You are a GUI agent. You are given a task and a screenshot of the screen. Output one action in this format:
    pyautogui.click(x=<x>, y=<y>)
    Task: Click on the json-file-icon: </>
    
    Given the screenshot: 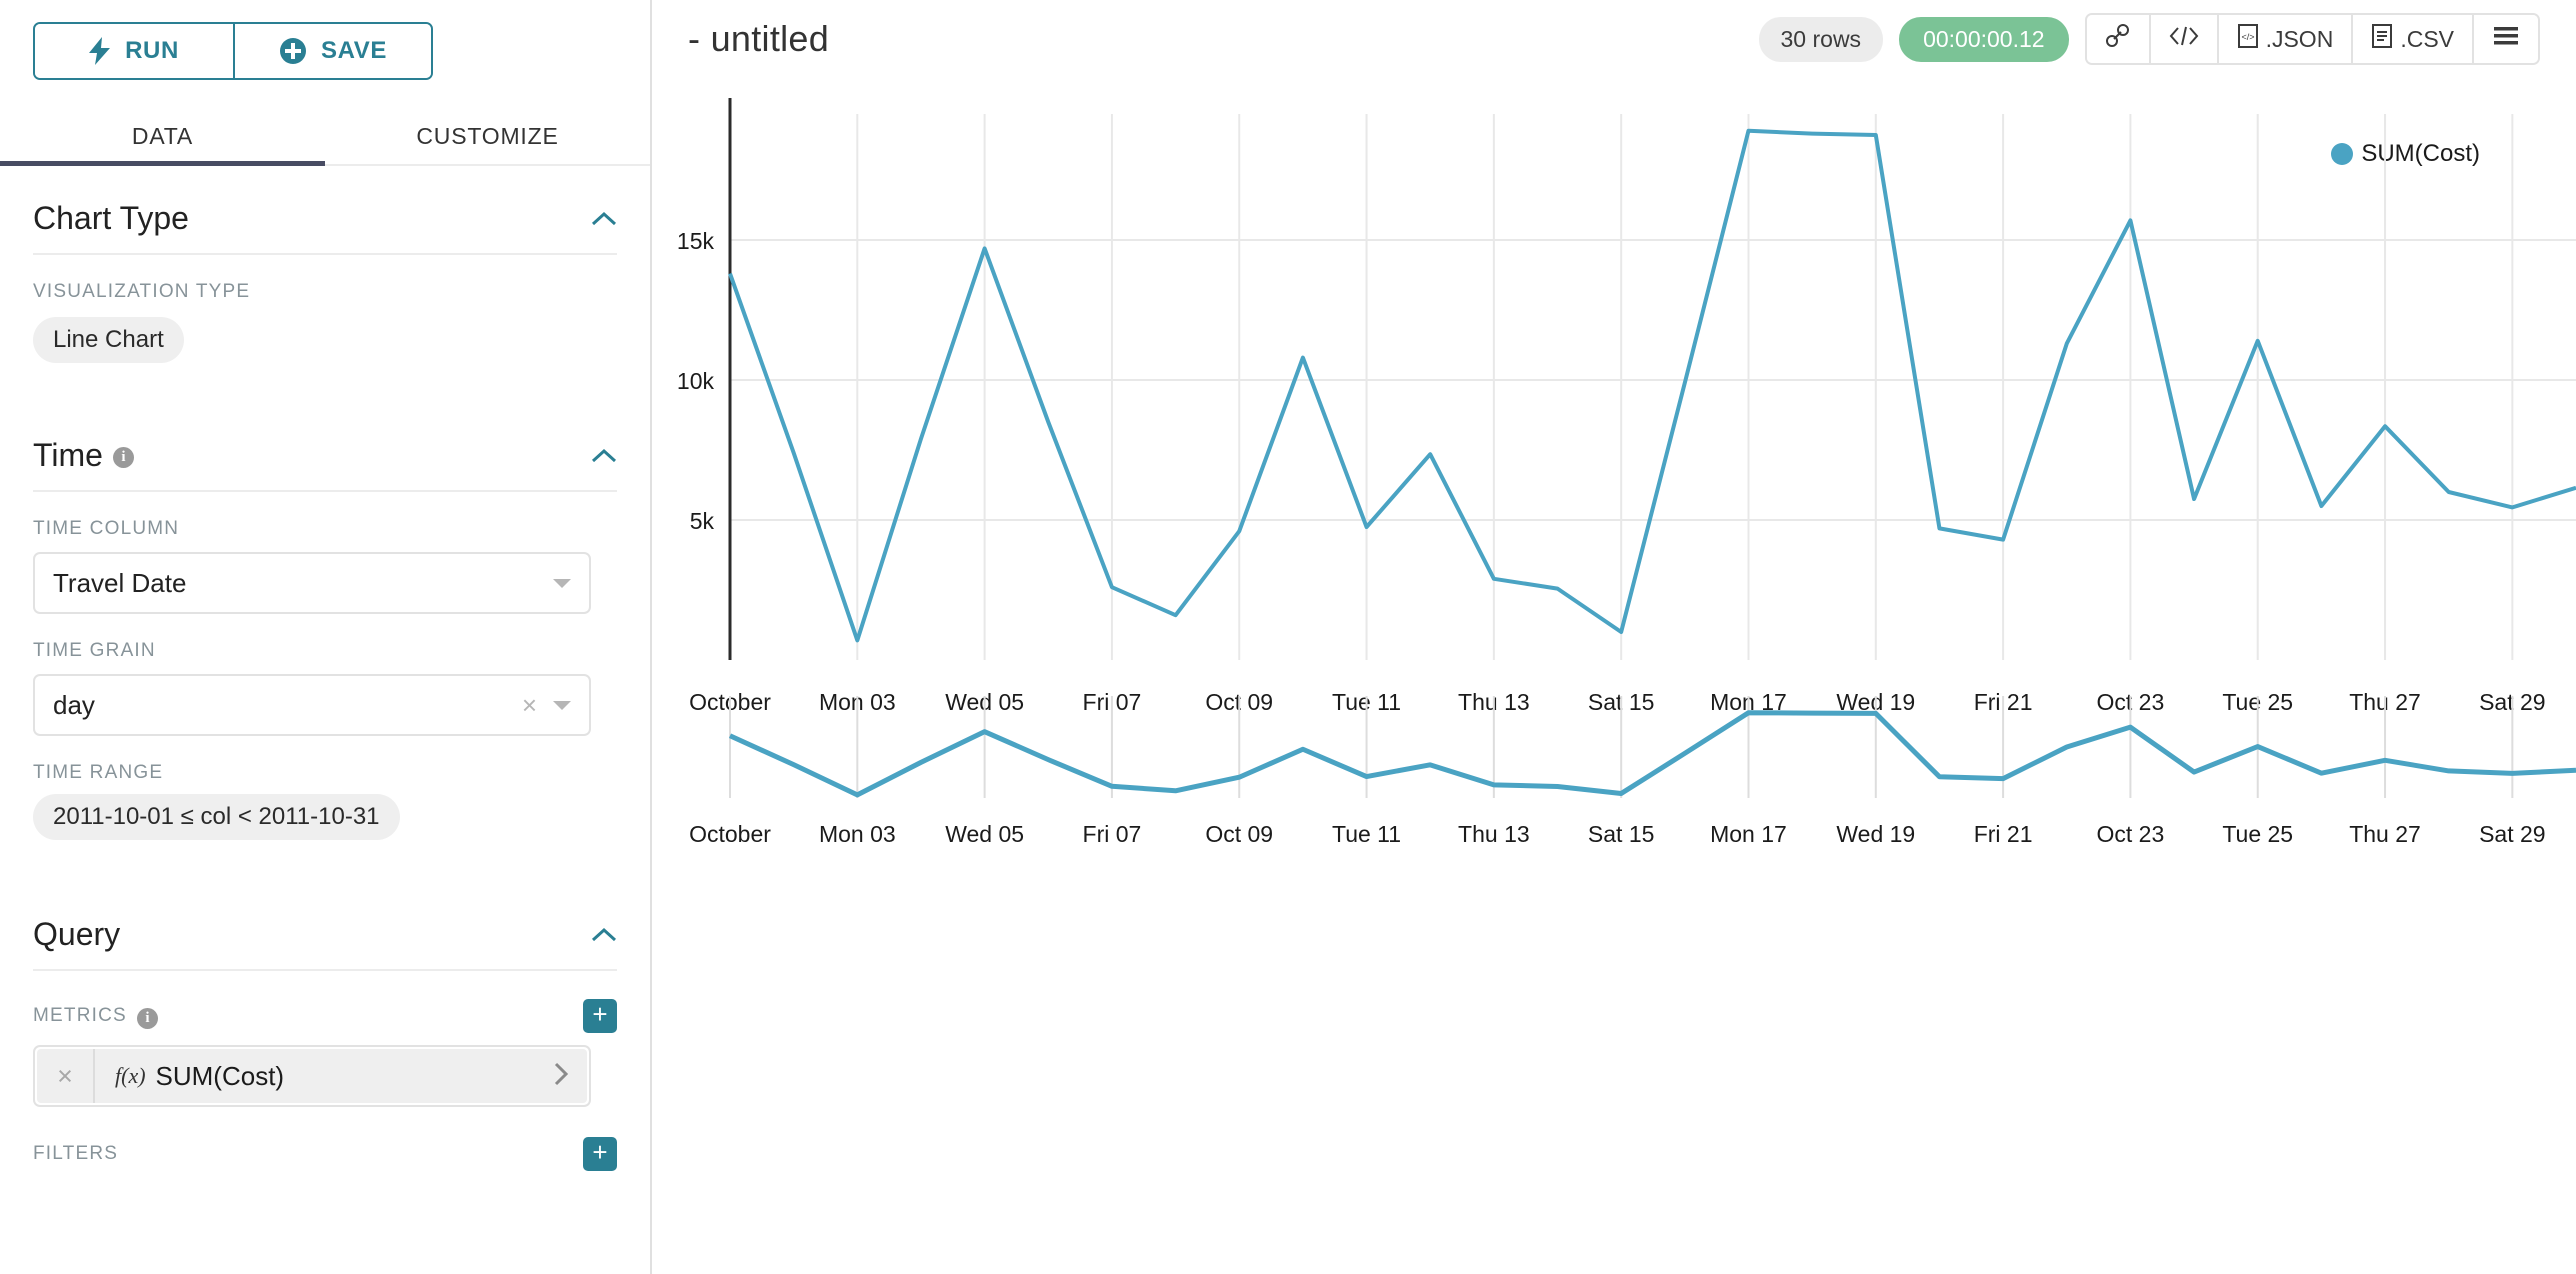 What is the action you would take?
    pyautogui.click(x=2248, y=39)
    